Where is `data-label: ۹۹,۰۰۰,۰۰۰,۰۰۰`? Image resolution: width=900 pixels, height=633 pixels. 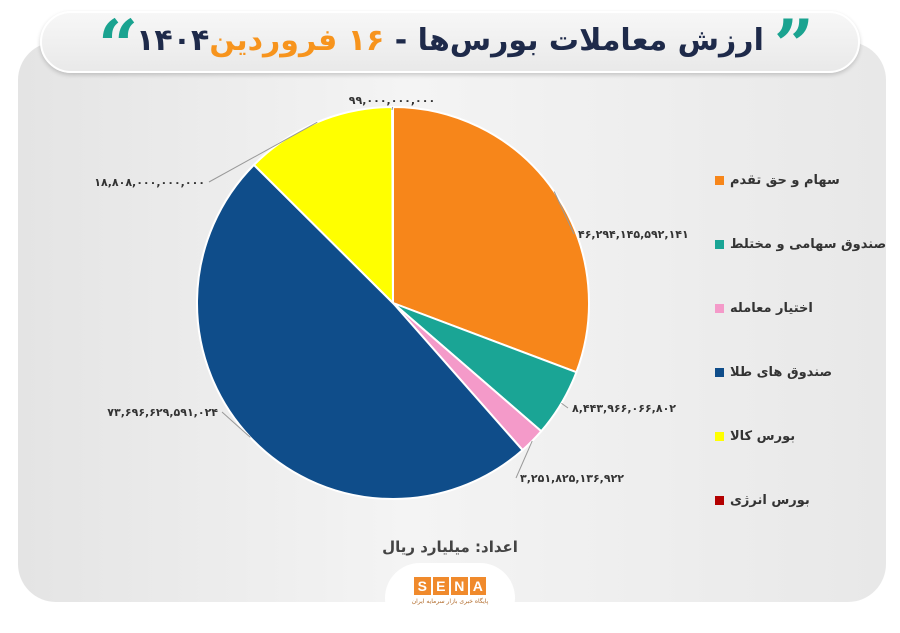
data-label: ۹۹,۰۰۰,۰۰۰,۰۰۰ is located at coordinates (392, 100).